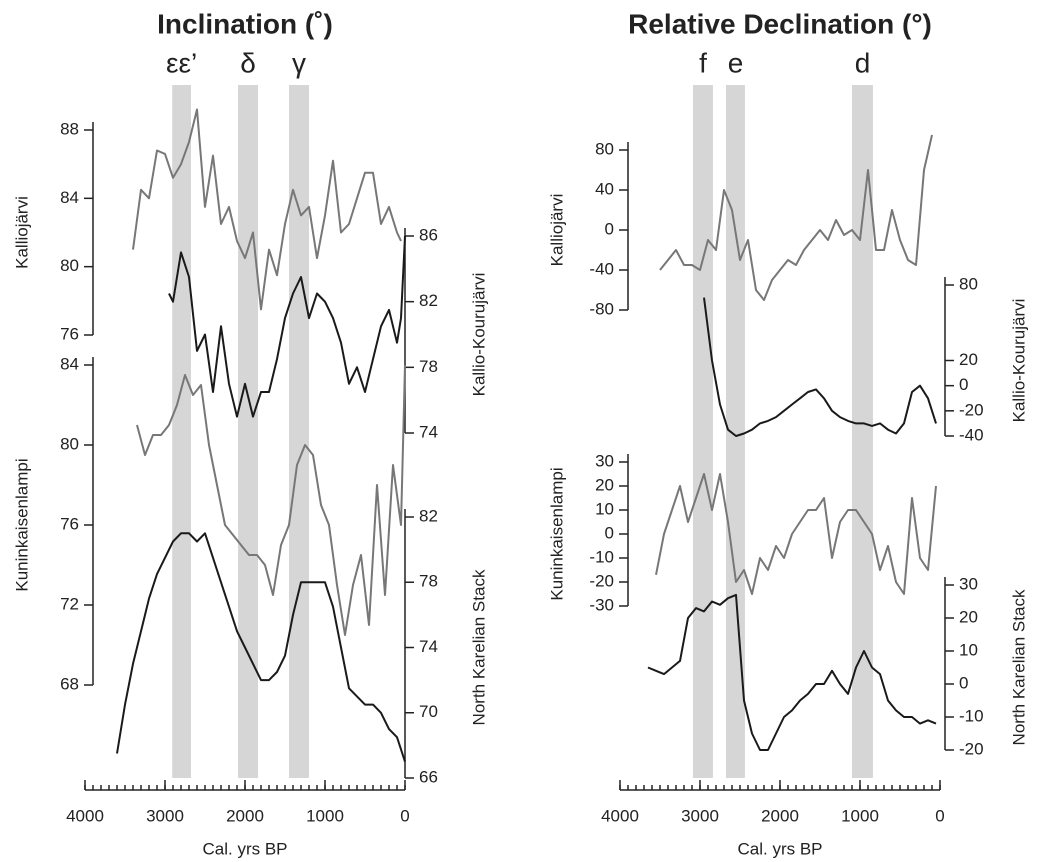  What do you see at coordinates (181, 62) in the screenshot?
I see `band-label: εε’` at bounding box center [181, 62].